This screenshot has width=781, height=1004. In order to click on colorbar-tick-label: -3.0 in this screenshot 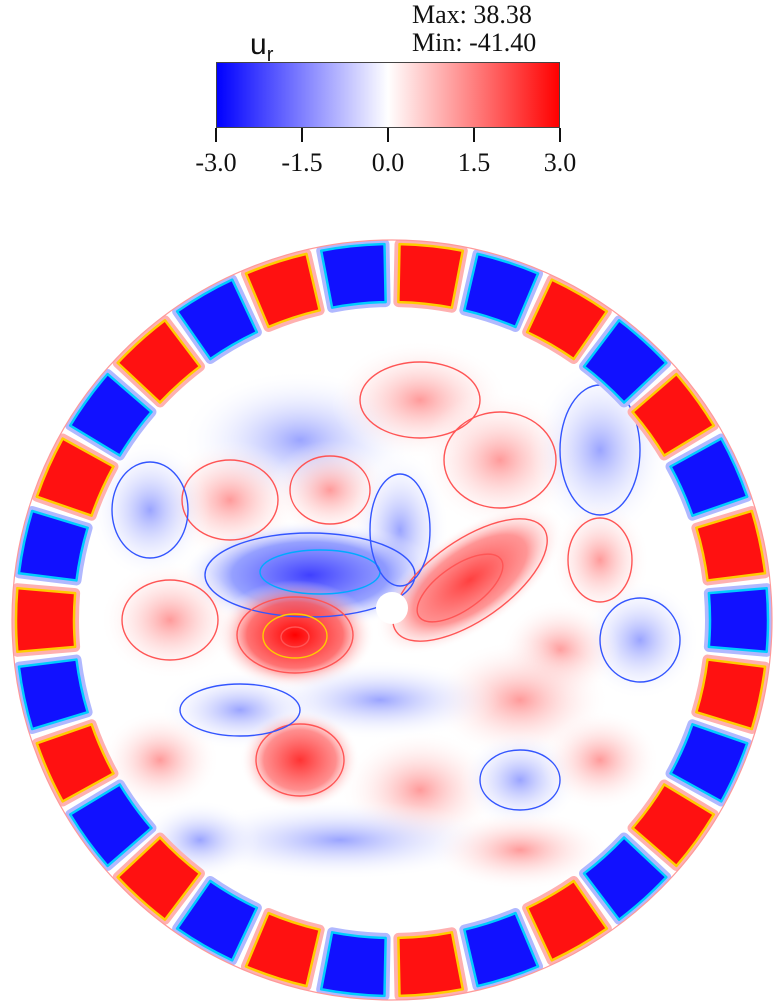, I will do `click(216, 162)`.